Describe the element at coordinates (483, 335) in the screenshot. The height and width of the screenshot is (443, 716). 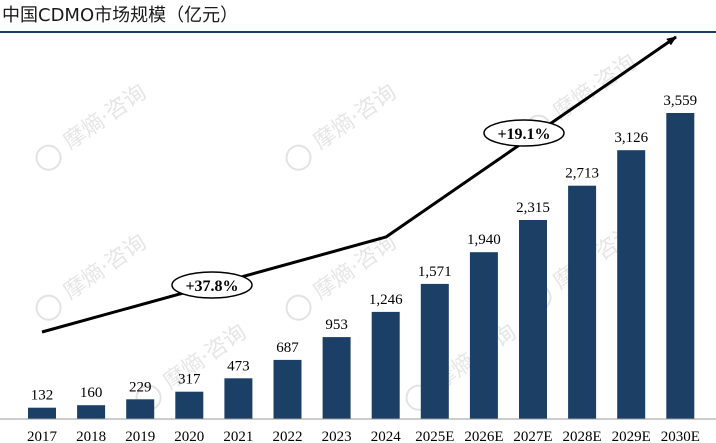
I see `bar-2026E` at that location.